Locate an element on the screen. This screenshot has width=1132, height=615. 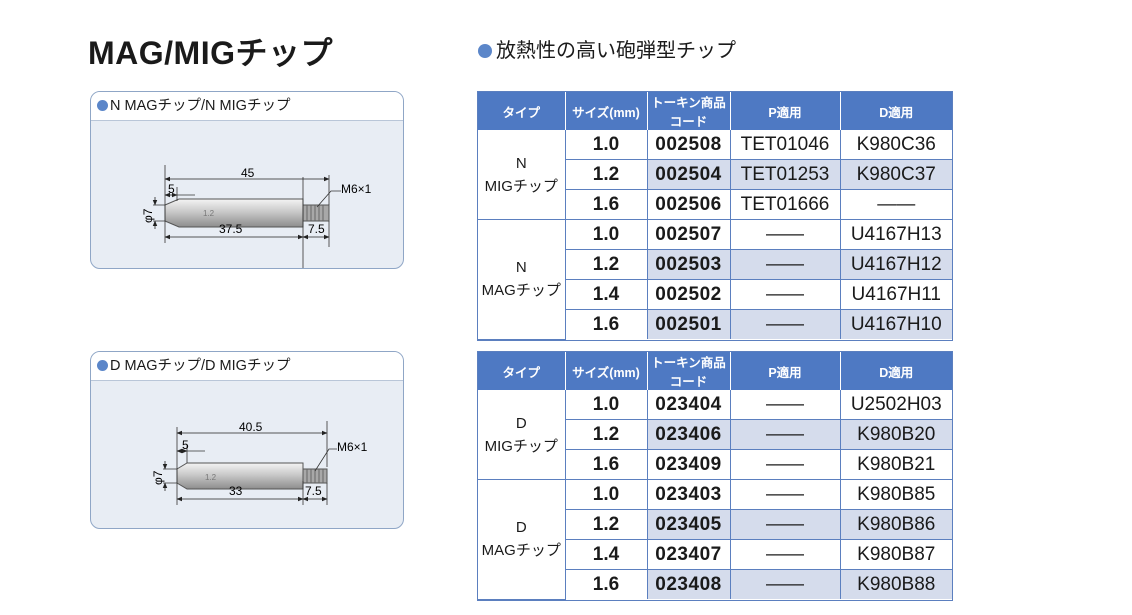
type-cell: N MIGチップ is located at coordinates (522, 175).